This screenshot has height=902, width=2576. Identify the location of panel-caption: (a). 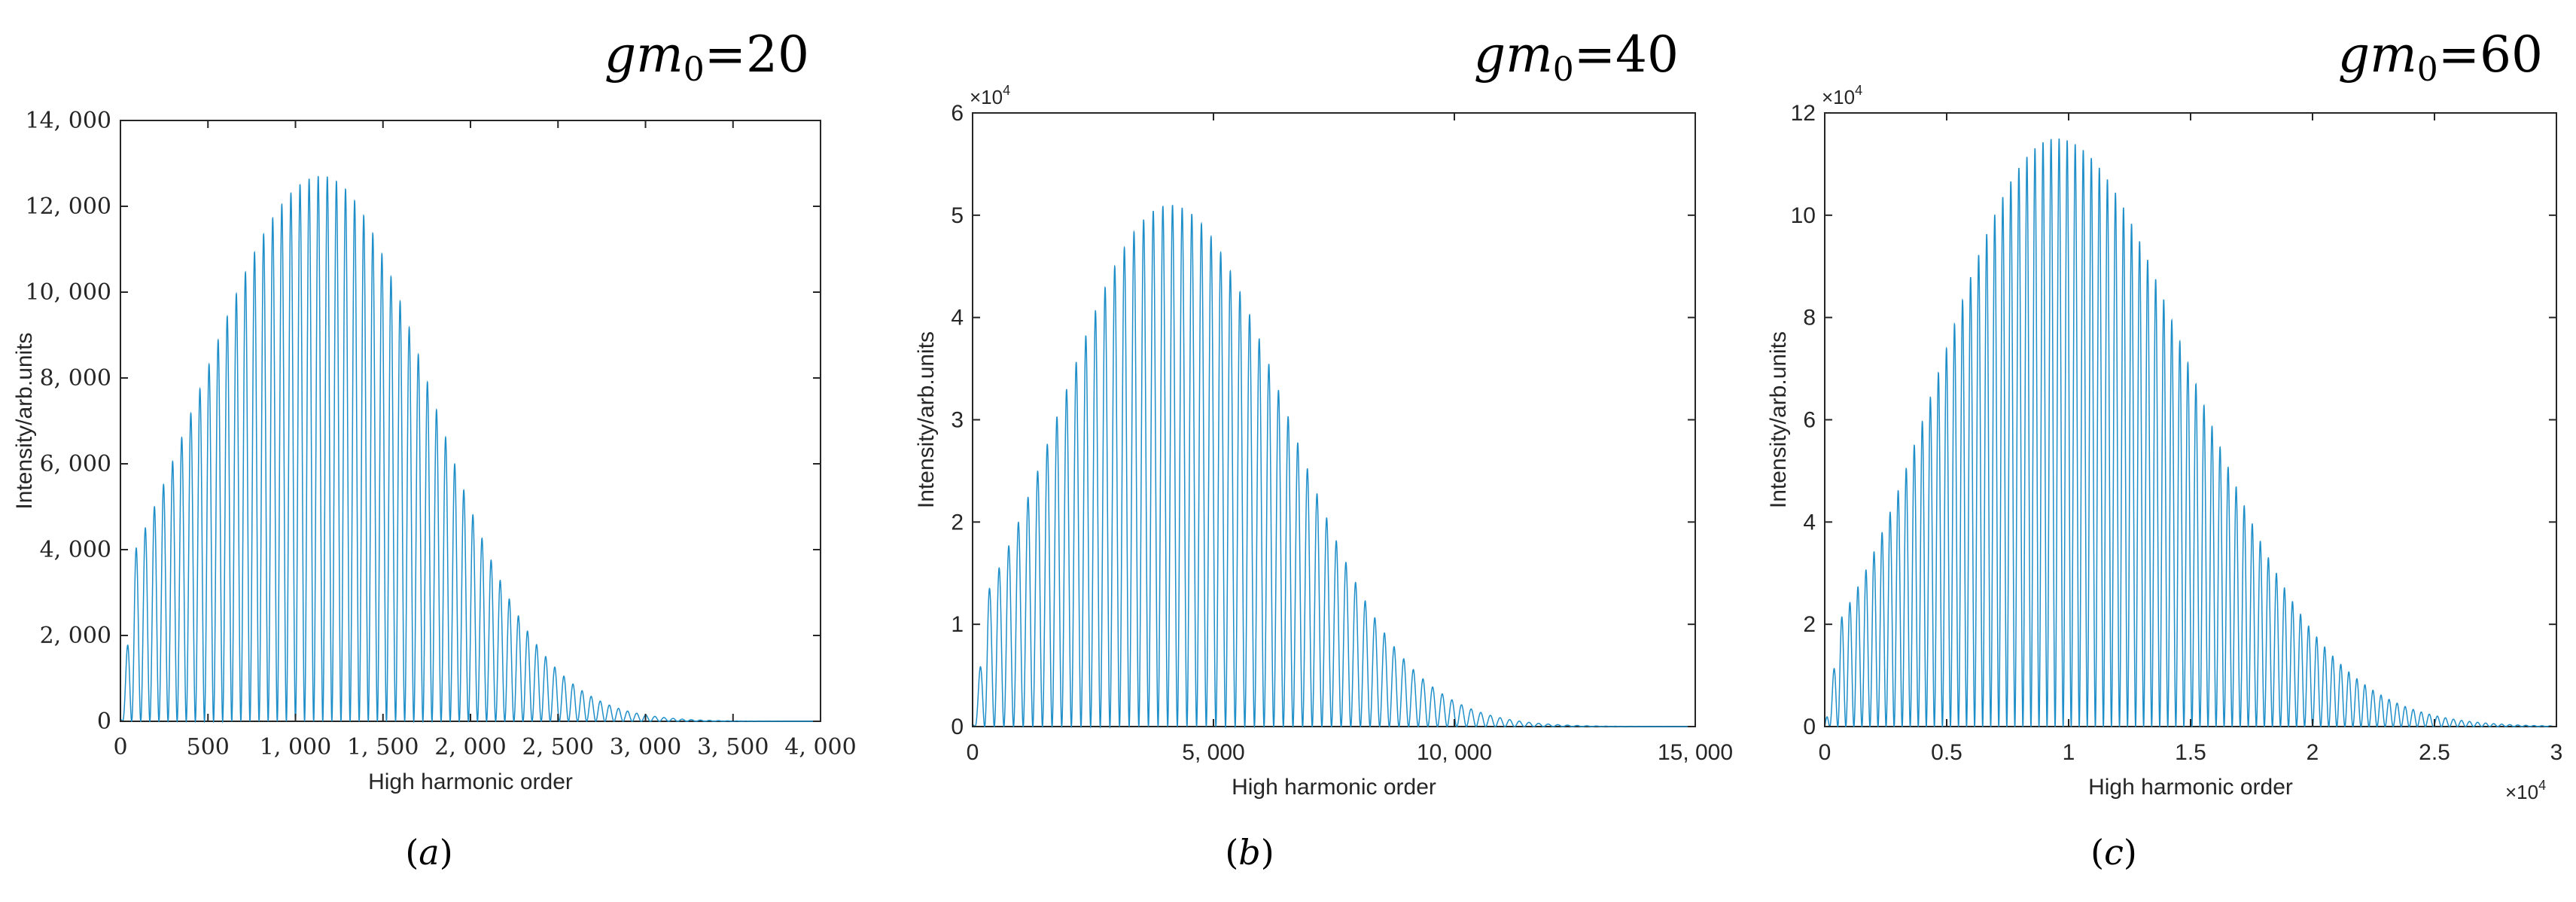
(429, 852).